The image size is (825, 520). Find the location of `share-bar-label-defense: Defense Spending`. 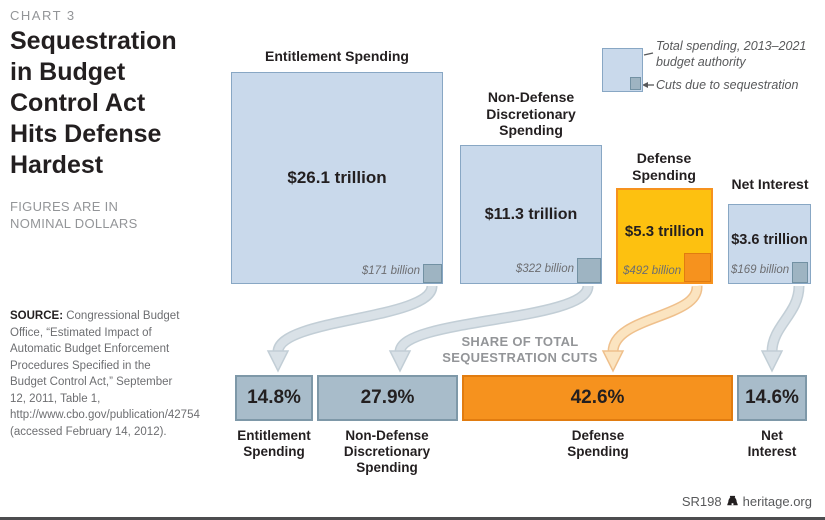

share-bar-label-defense: Defense Spending is located at coordinates (598, 443).